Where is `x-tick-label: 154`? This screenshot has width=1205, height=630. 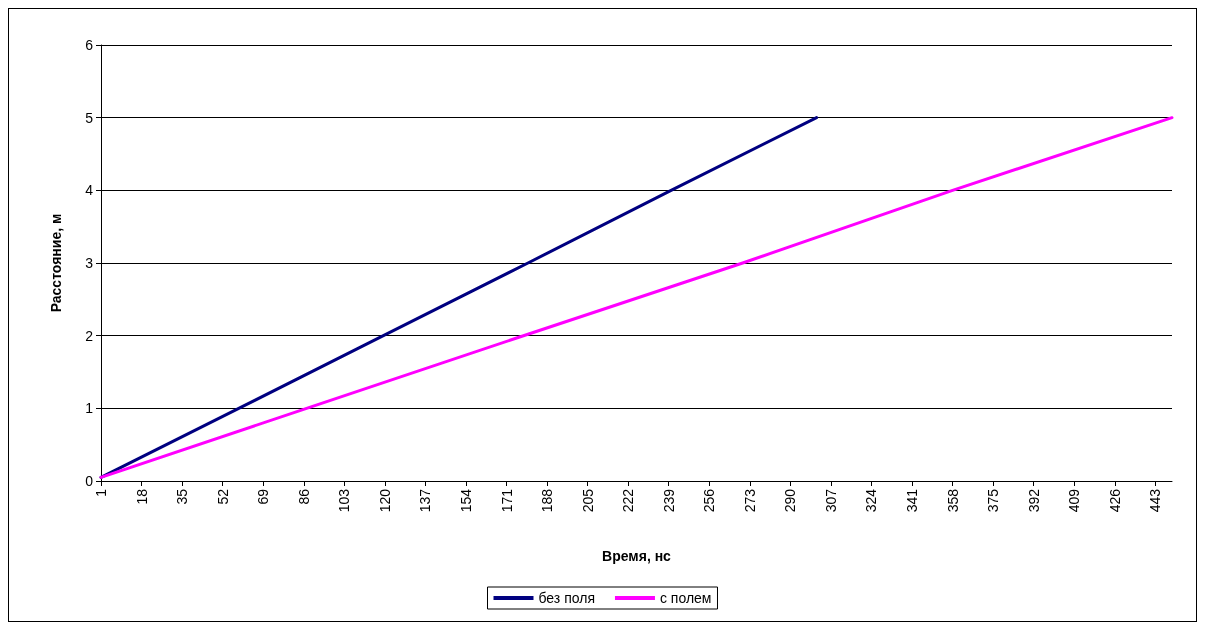 x-tick-label: 154 is located at coordinates (465, 500).